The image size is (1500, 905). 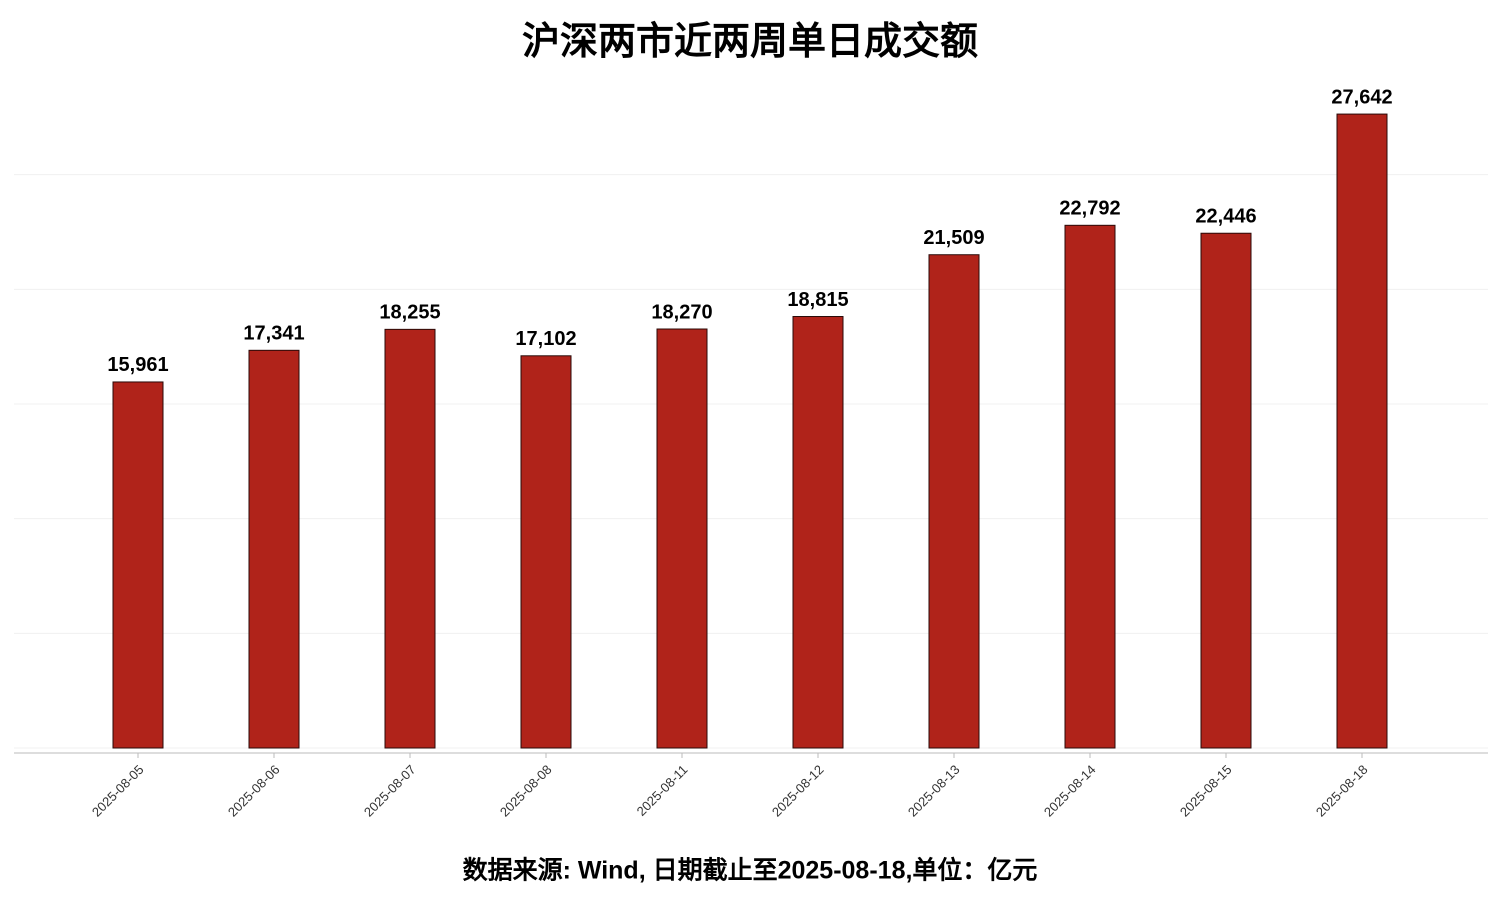 What do you see at coordinates (1342, 791) in the screenshot?
I see `x-tick-label: 2025-08-18` at bounding box center [1342, 791].